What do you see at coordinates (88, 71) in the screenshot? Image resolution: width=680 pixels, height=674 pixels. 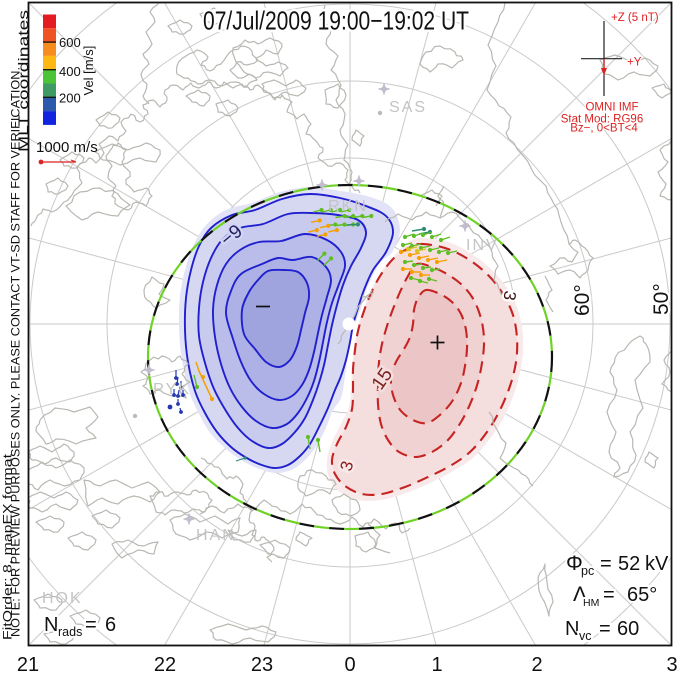 I see `svg-text: Vel [m/s]` at bounding box center [88, 71].